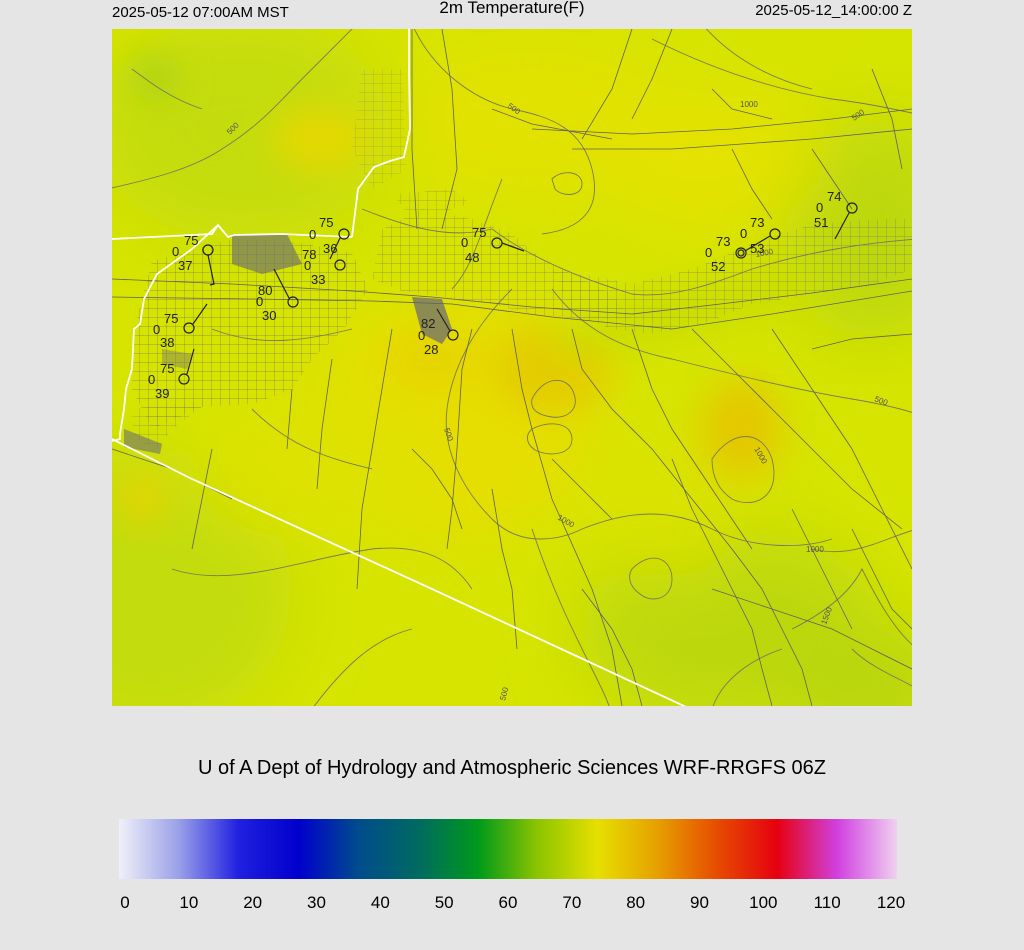  What do you see at coordinates (309, 254) in the screenshot?
I see `station-temp: 78` at bounding box center [309, 254].